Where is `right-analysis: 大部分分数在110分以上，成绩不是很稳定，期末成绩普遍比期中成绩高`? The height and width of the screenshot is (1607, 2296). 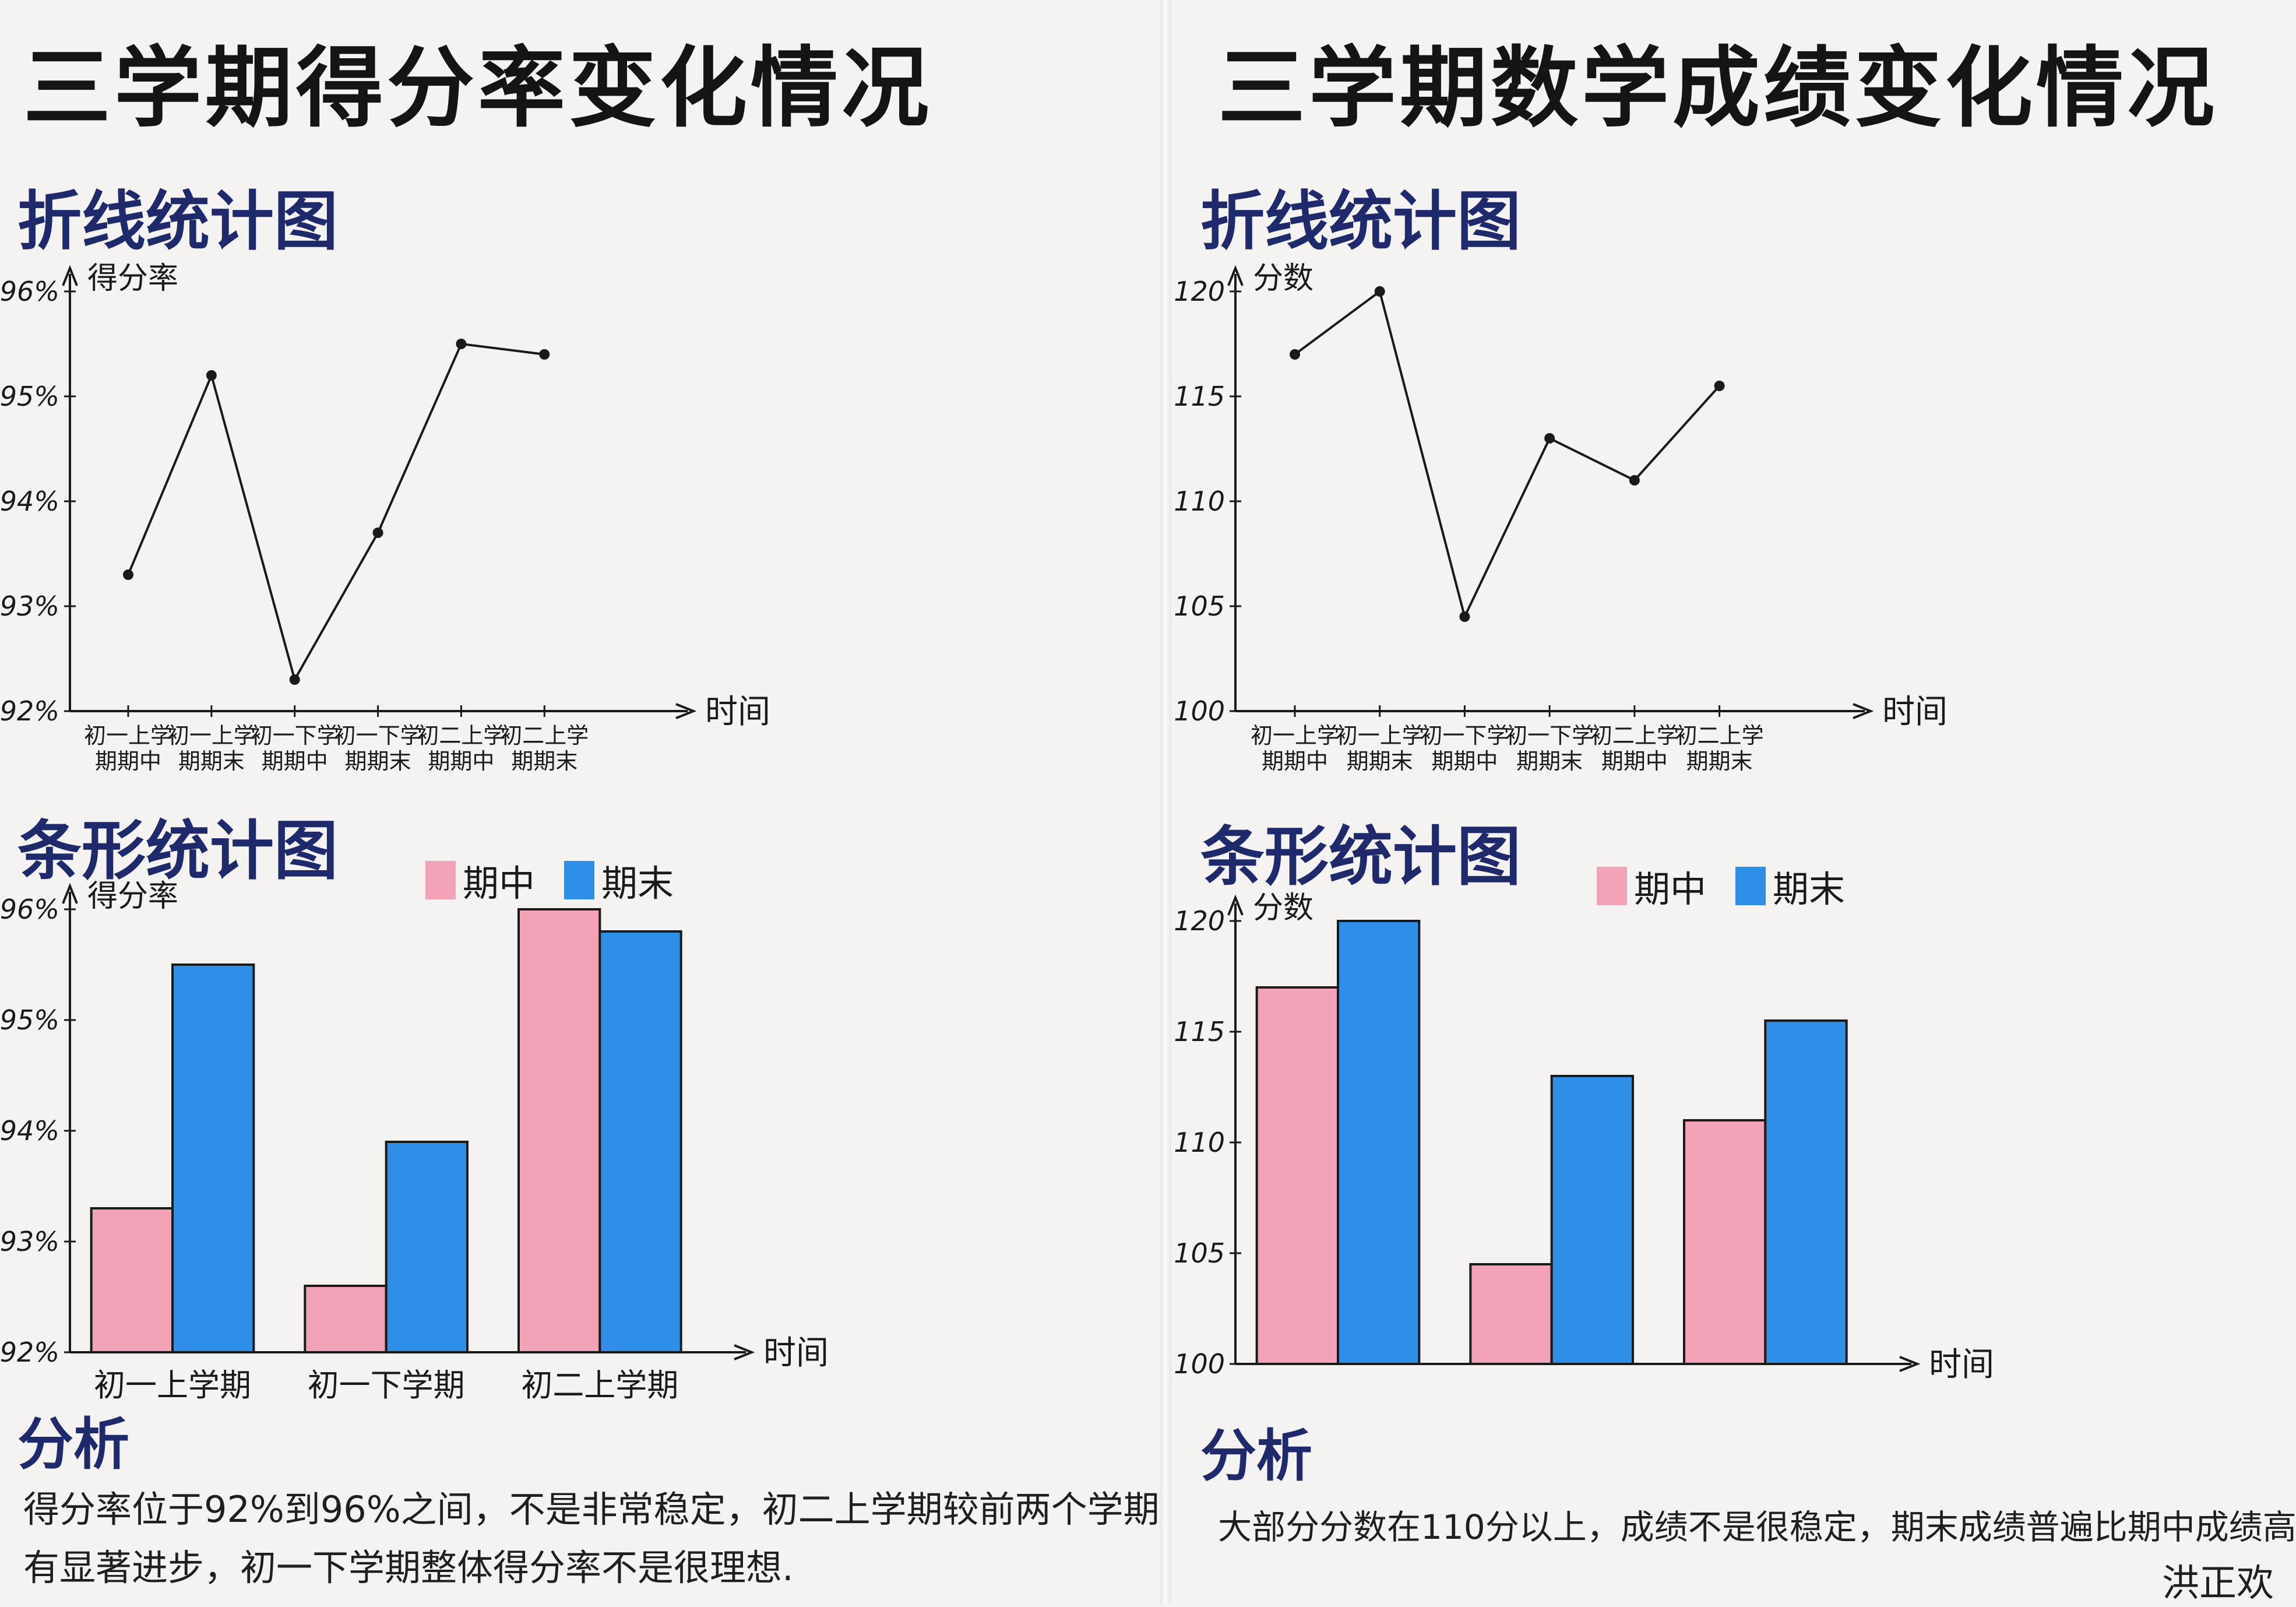
right-analysis: 大部分分数在110分以上，成绩不是很稳定，期末成绩普遍比期中成绩高 is located at coordinates (1757, 1527).